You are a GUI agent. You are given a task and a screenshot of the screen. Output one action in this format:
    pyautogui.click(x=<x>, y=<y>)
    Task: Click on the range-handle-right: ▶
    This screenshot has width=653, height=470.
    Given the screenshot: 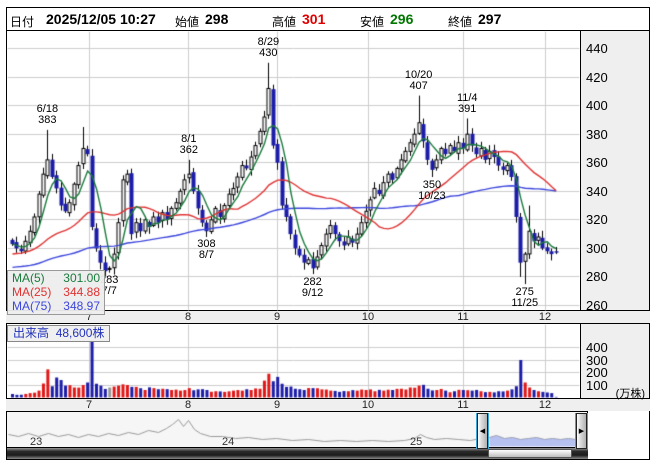 What is the action you would take?
    pyautogui.click(x=581, y=431)
    